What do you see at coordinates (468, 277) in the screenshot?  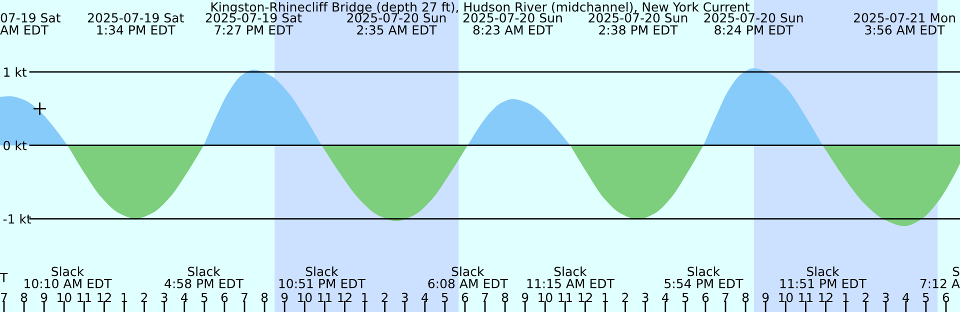 I see `annotation: Slack 6:08 AM EDT` at bounding box center [468, 277].